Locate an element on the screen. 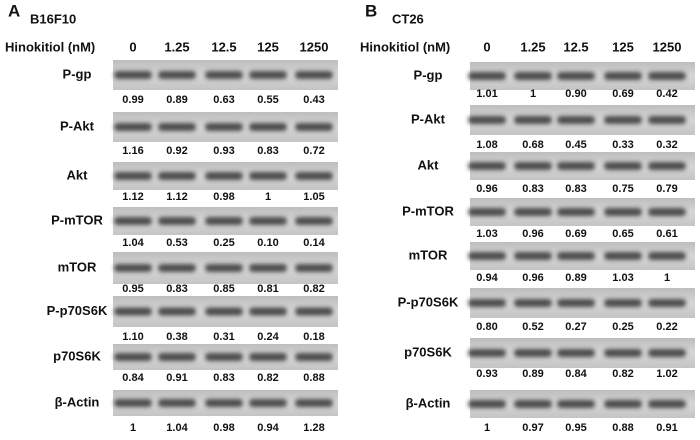 The width and height of the screenshot is (700, 440). protein-label: Akt is located at coordinates (429, 164).